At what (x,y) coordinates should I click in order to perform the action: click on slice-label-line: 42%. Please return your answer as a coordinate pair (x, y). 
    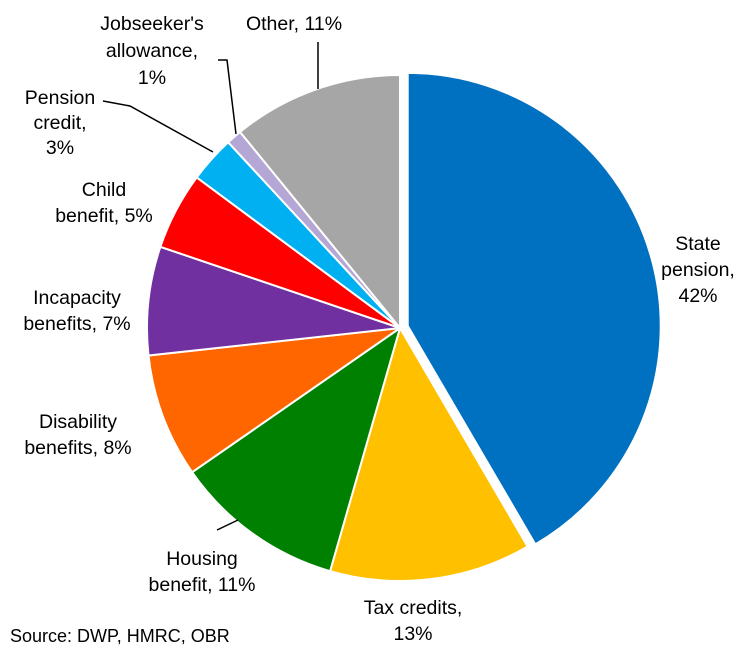
    Looking at the image, I should click on (697, 296).